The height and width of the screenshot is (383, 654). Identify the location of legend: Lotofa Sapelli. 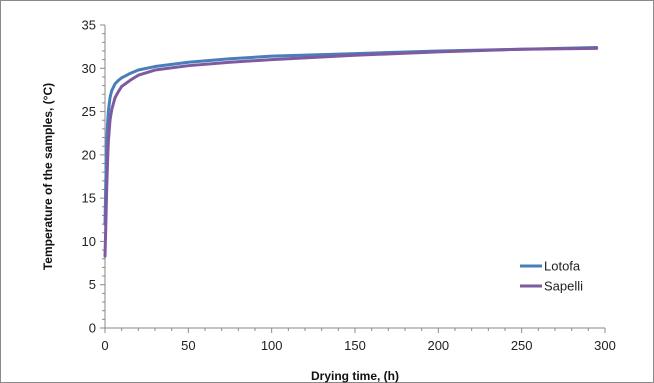
(551, 276).